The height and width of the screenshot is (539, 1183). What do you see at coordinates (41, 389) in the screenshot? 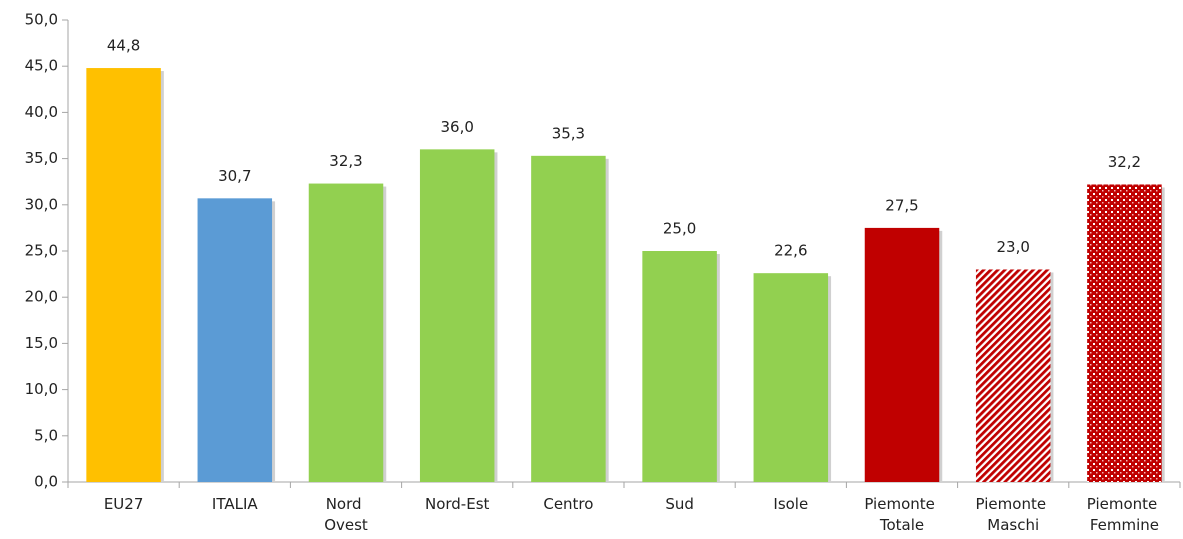
I see `y-tick-label: 10,0` at bounding box center [41, 389].